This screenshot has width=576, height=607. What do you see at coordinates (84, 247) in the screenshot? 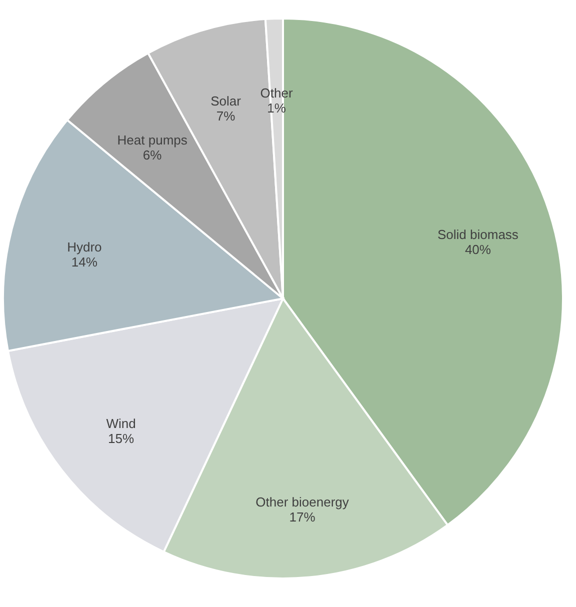
I see `slice-label: Hydro` at bounding box center [84, 247].